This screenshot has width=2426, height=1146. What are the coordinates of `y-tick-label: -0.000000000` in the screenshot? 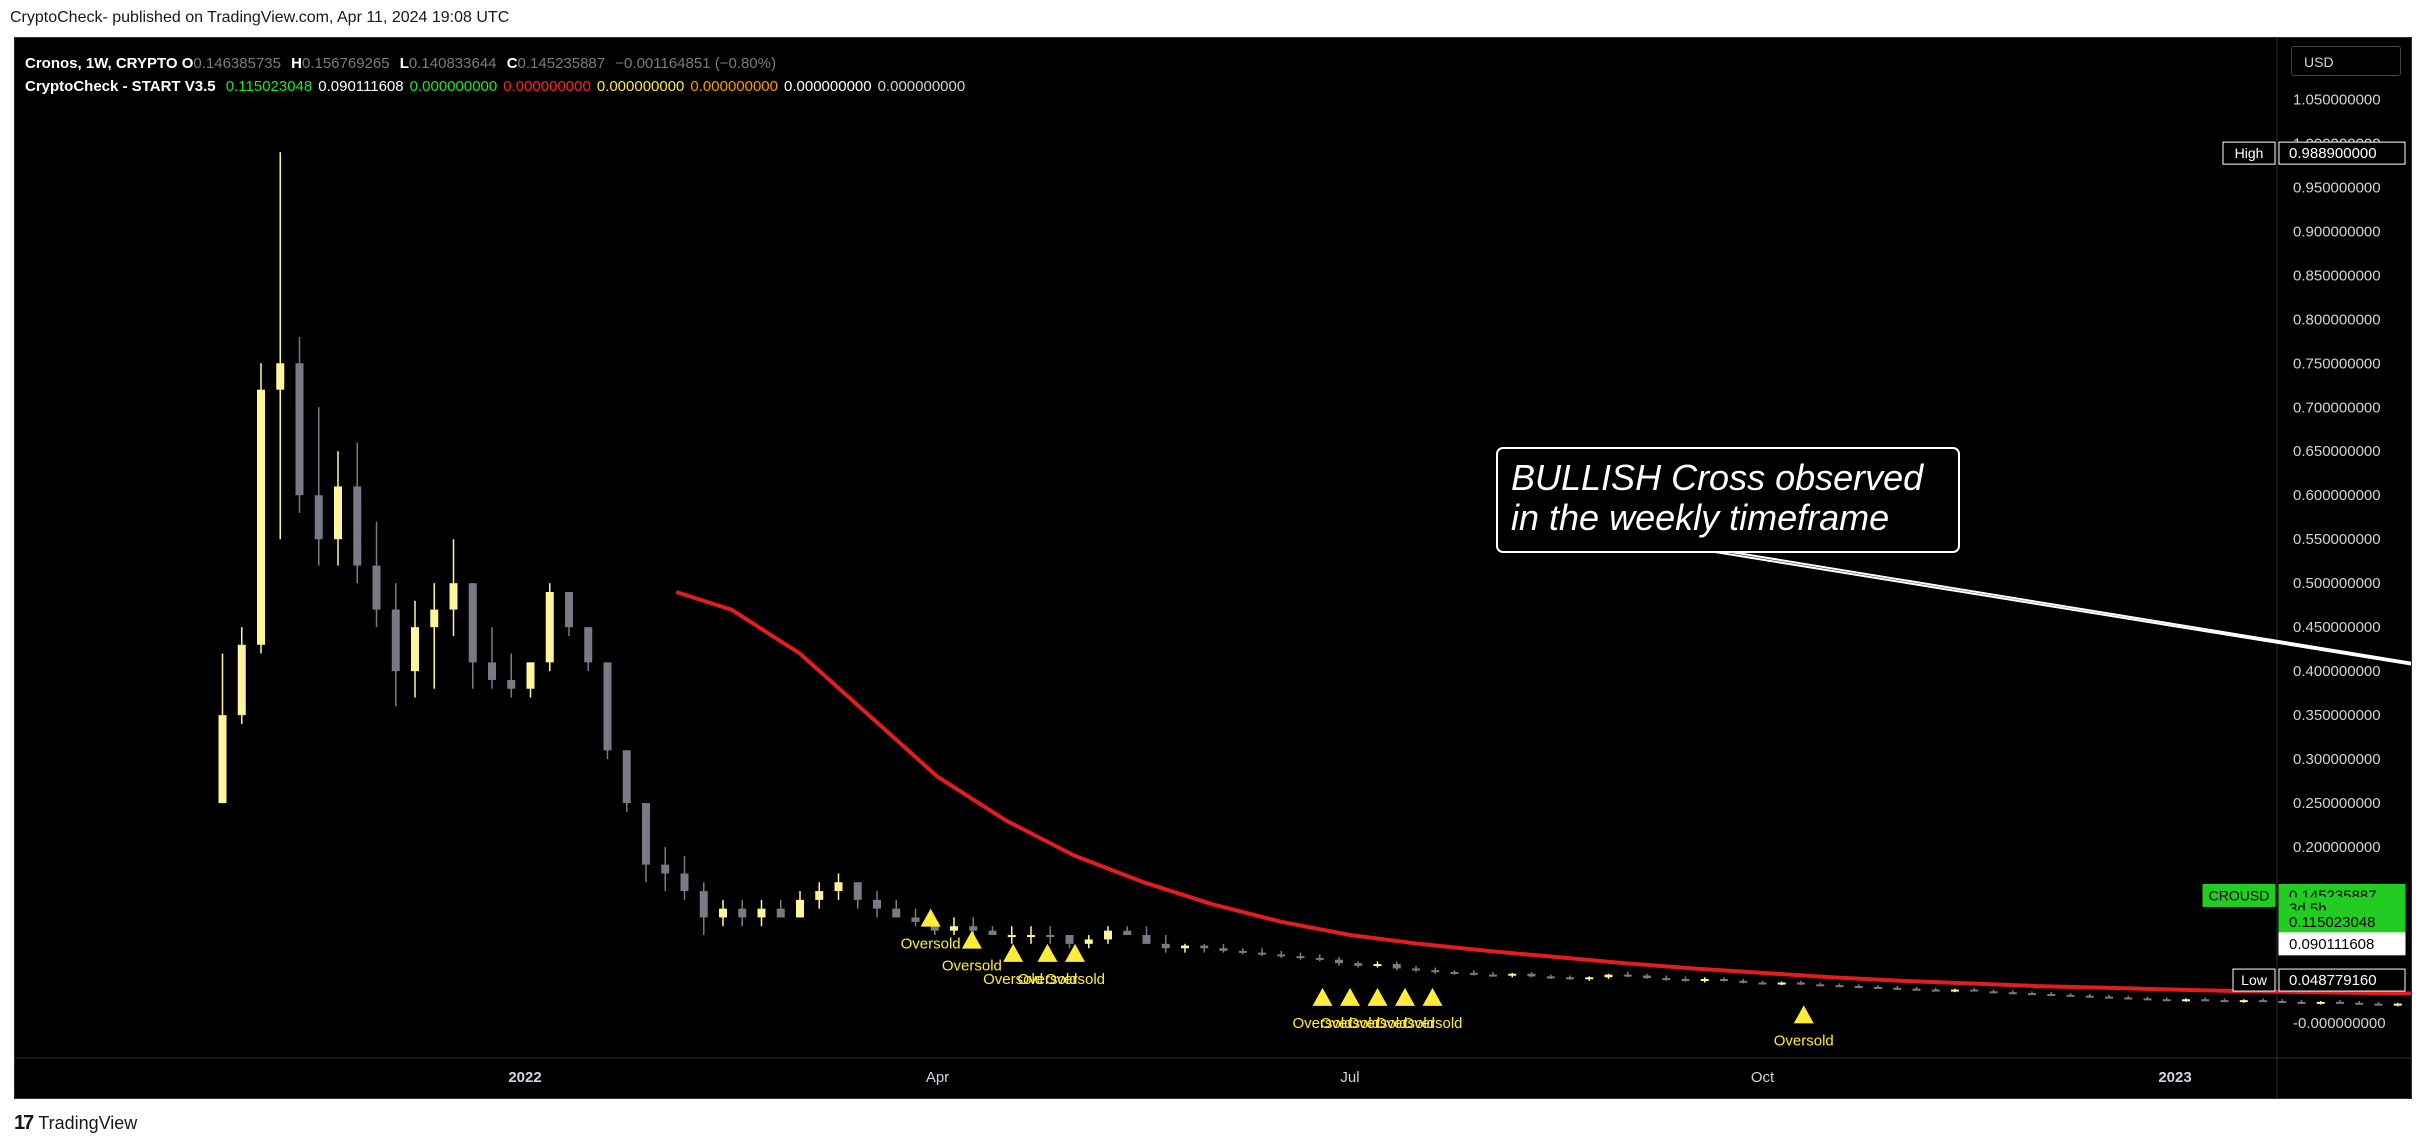 It's located at (2339, 1023).